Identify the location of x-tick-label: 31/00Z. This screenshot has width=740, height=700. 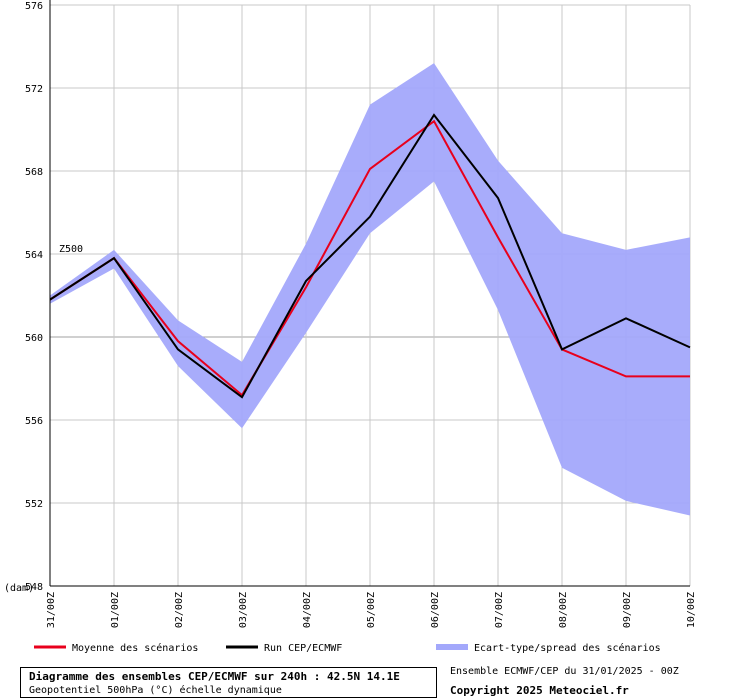
(51, 610).